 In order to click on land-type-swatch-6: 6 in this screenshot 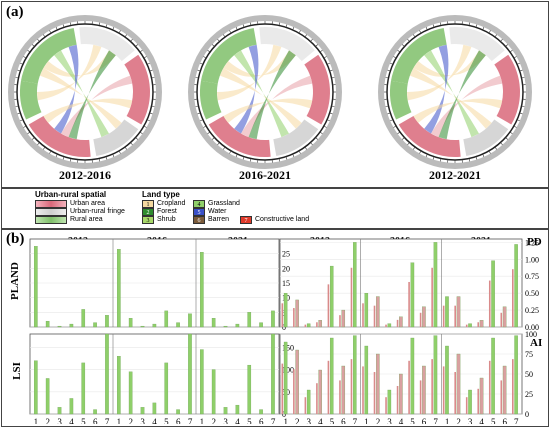, I will do `click(199, 220)`.